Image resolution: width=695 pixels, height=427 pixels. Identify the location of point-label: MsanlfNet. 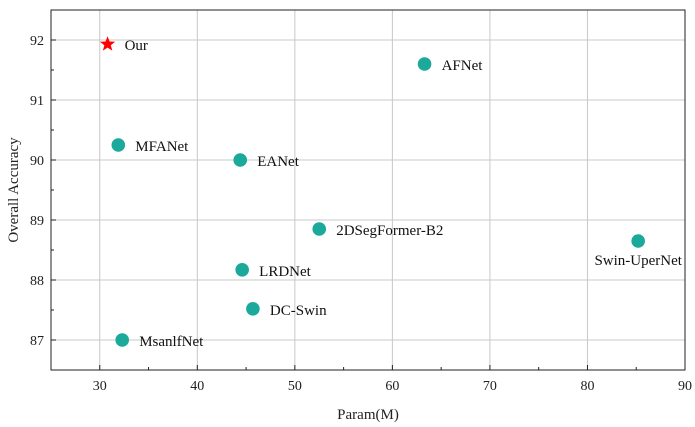
(171, 342).